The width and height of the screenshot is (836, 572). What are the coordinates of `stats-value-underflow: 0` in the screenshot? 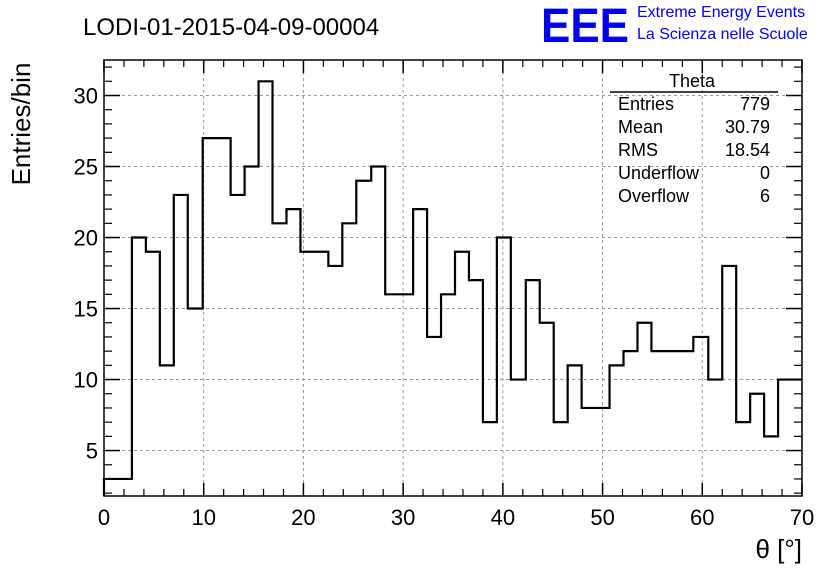 It's located at (765, 173).